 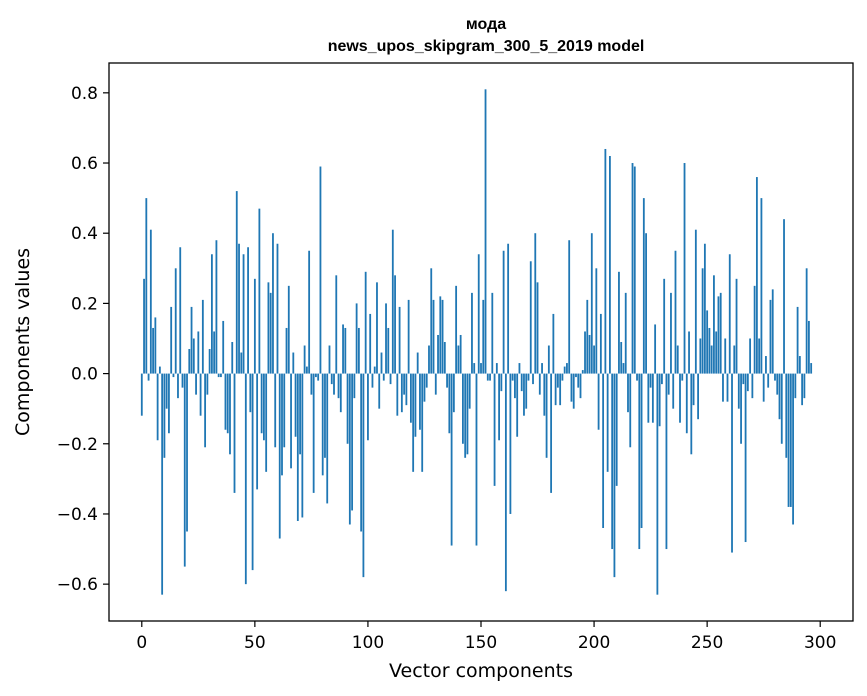 What do you see at coordinates (486, 637) in the screenshot?
I see `x-axis-ticks: 0 50 100 150 200 250 300` at bounding box center [486, 637].